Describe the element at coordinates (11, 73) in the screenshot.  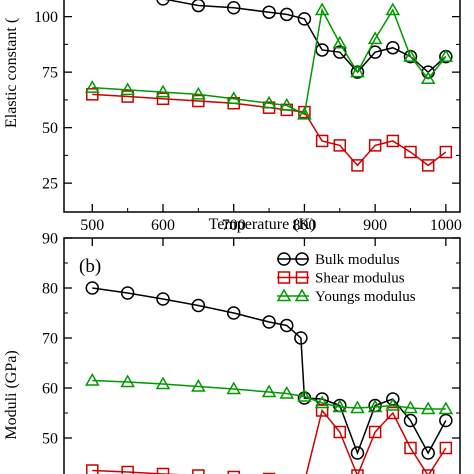
I see `panel-a-ylabel: Elastic constant (` at that location.